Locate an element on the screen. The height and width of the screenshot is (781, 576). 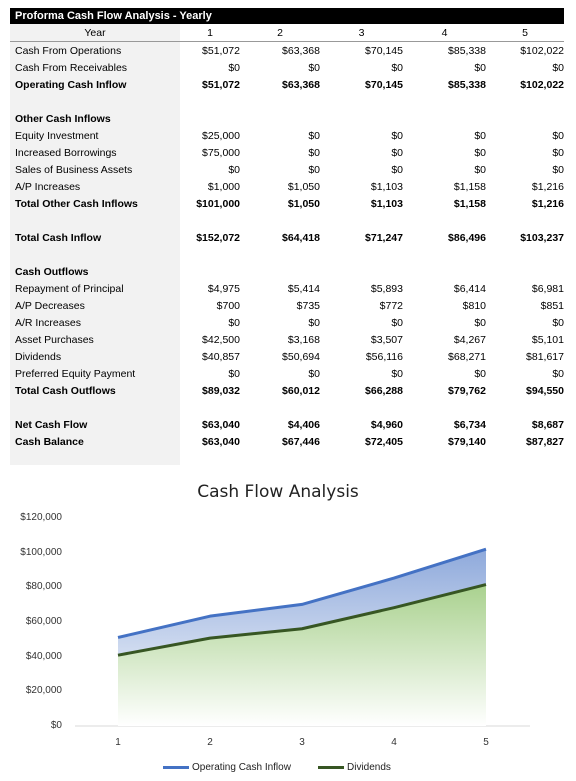
row-label: Cash From Operations is located at coordinates (68, 50).